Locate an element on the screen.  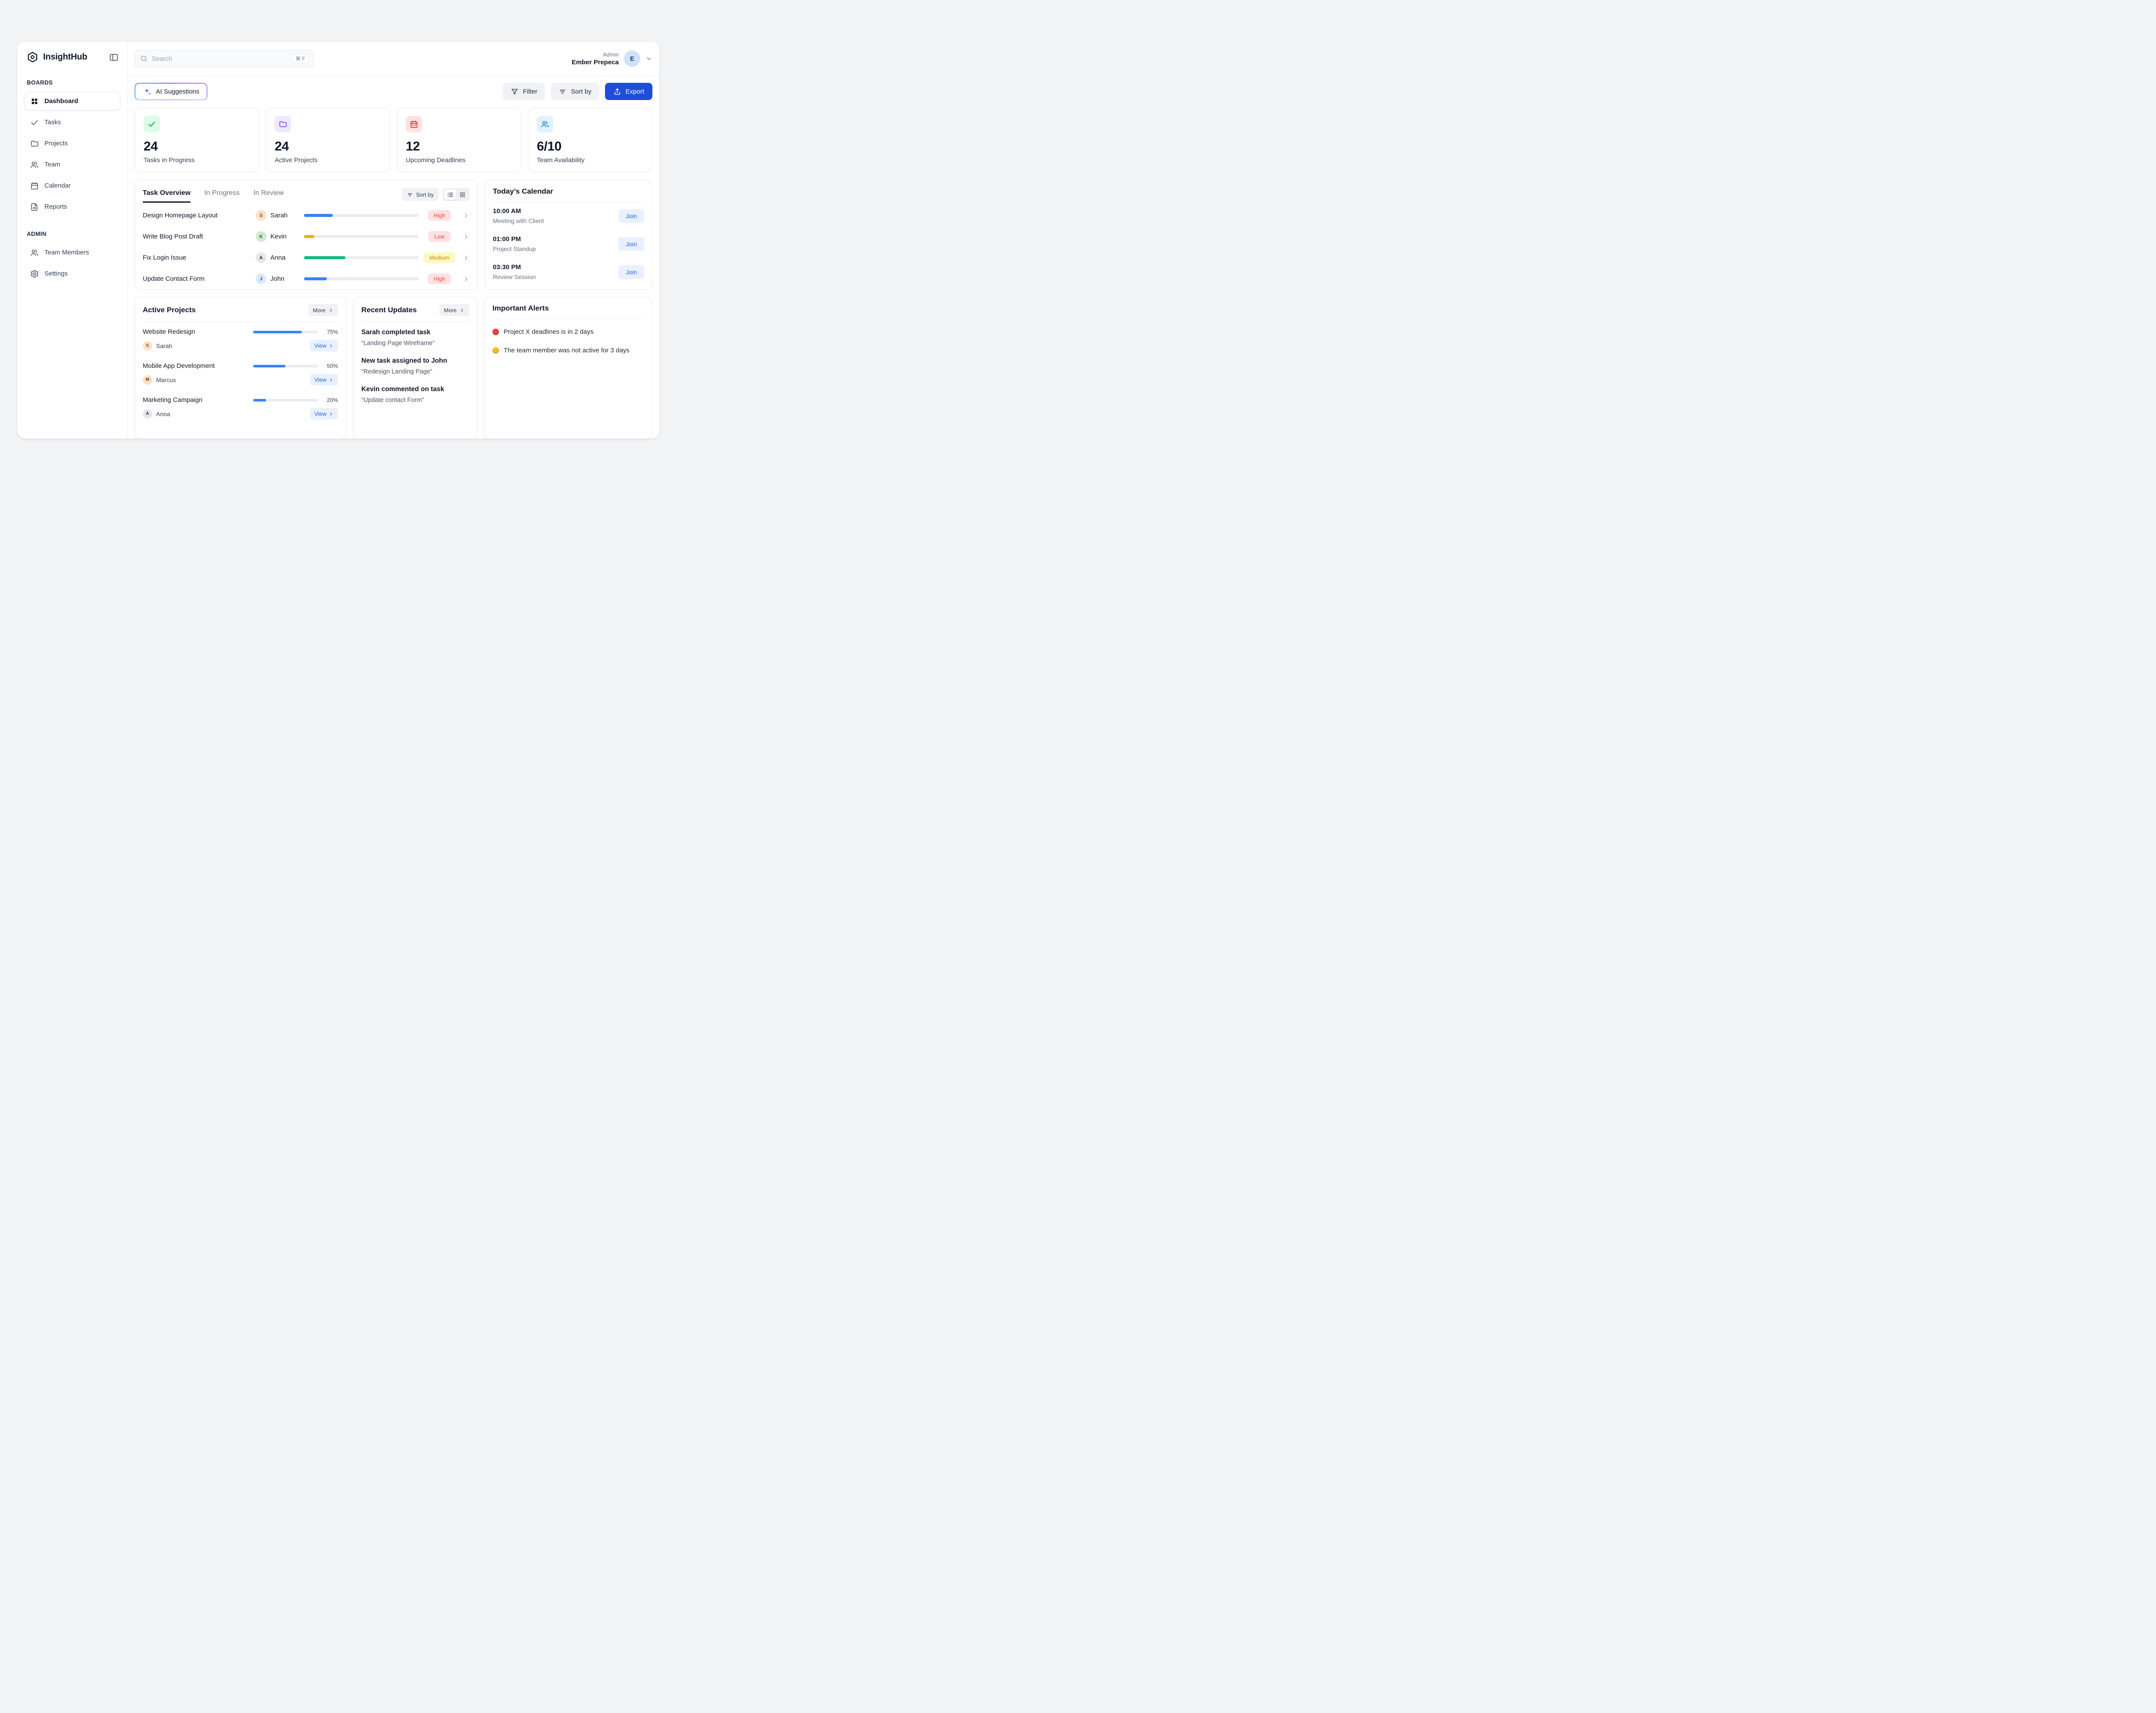
tab-in-progress: In Progress is located at coordinates (222, 193).